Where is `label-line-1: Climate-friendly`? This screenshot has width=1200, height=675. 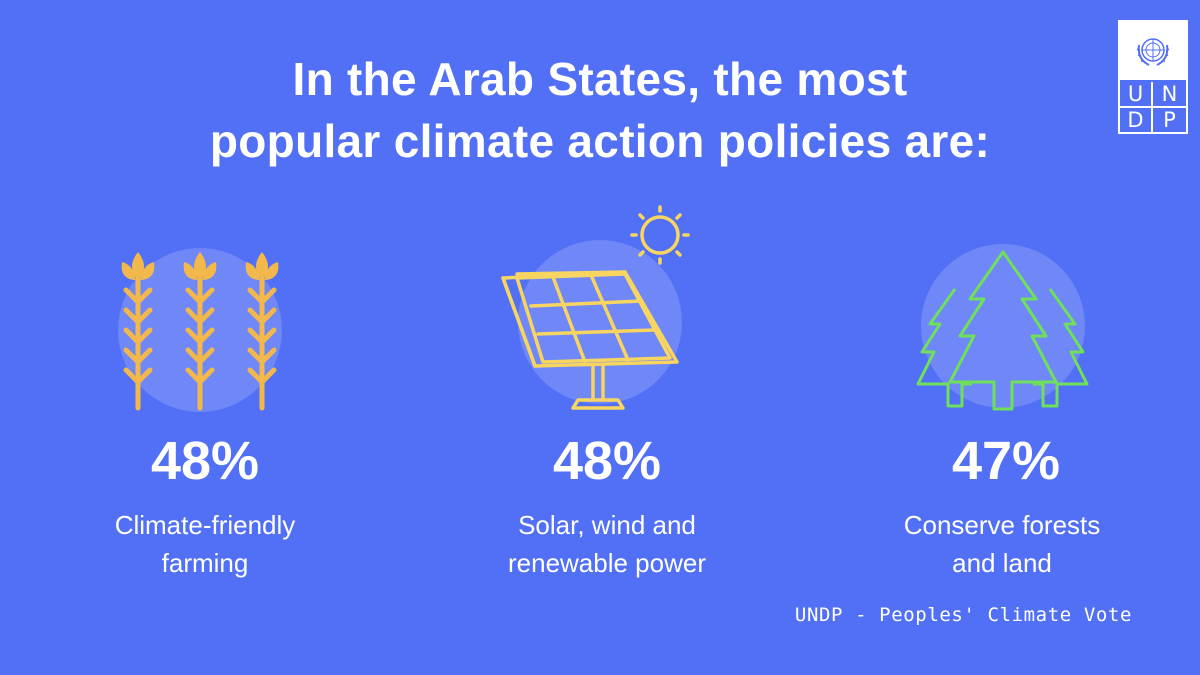
label-line-1: Climate-friendly is located at coordinates (205, 525).